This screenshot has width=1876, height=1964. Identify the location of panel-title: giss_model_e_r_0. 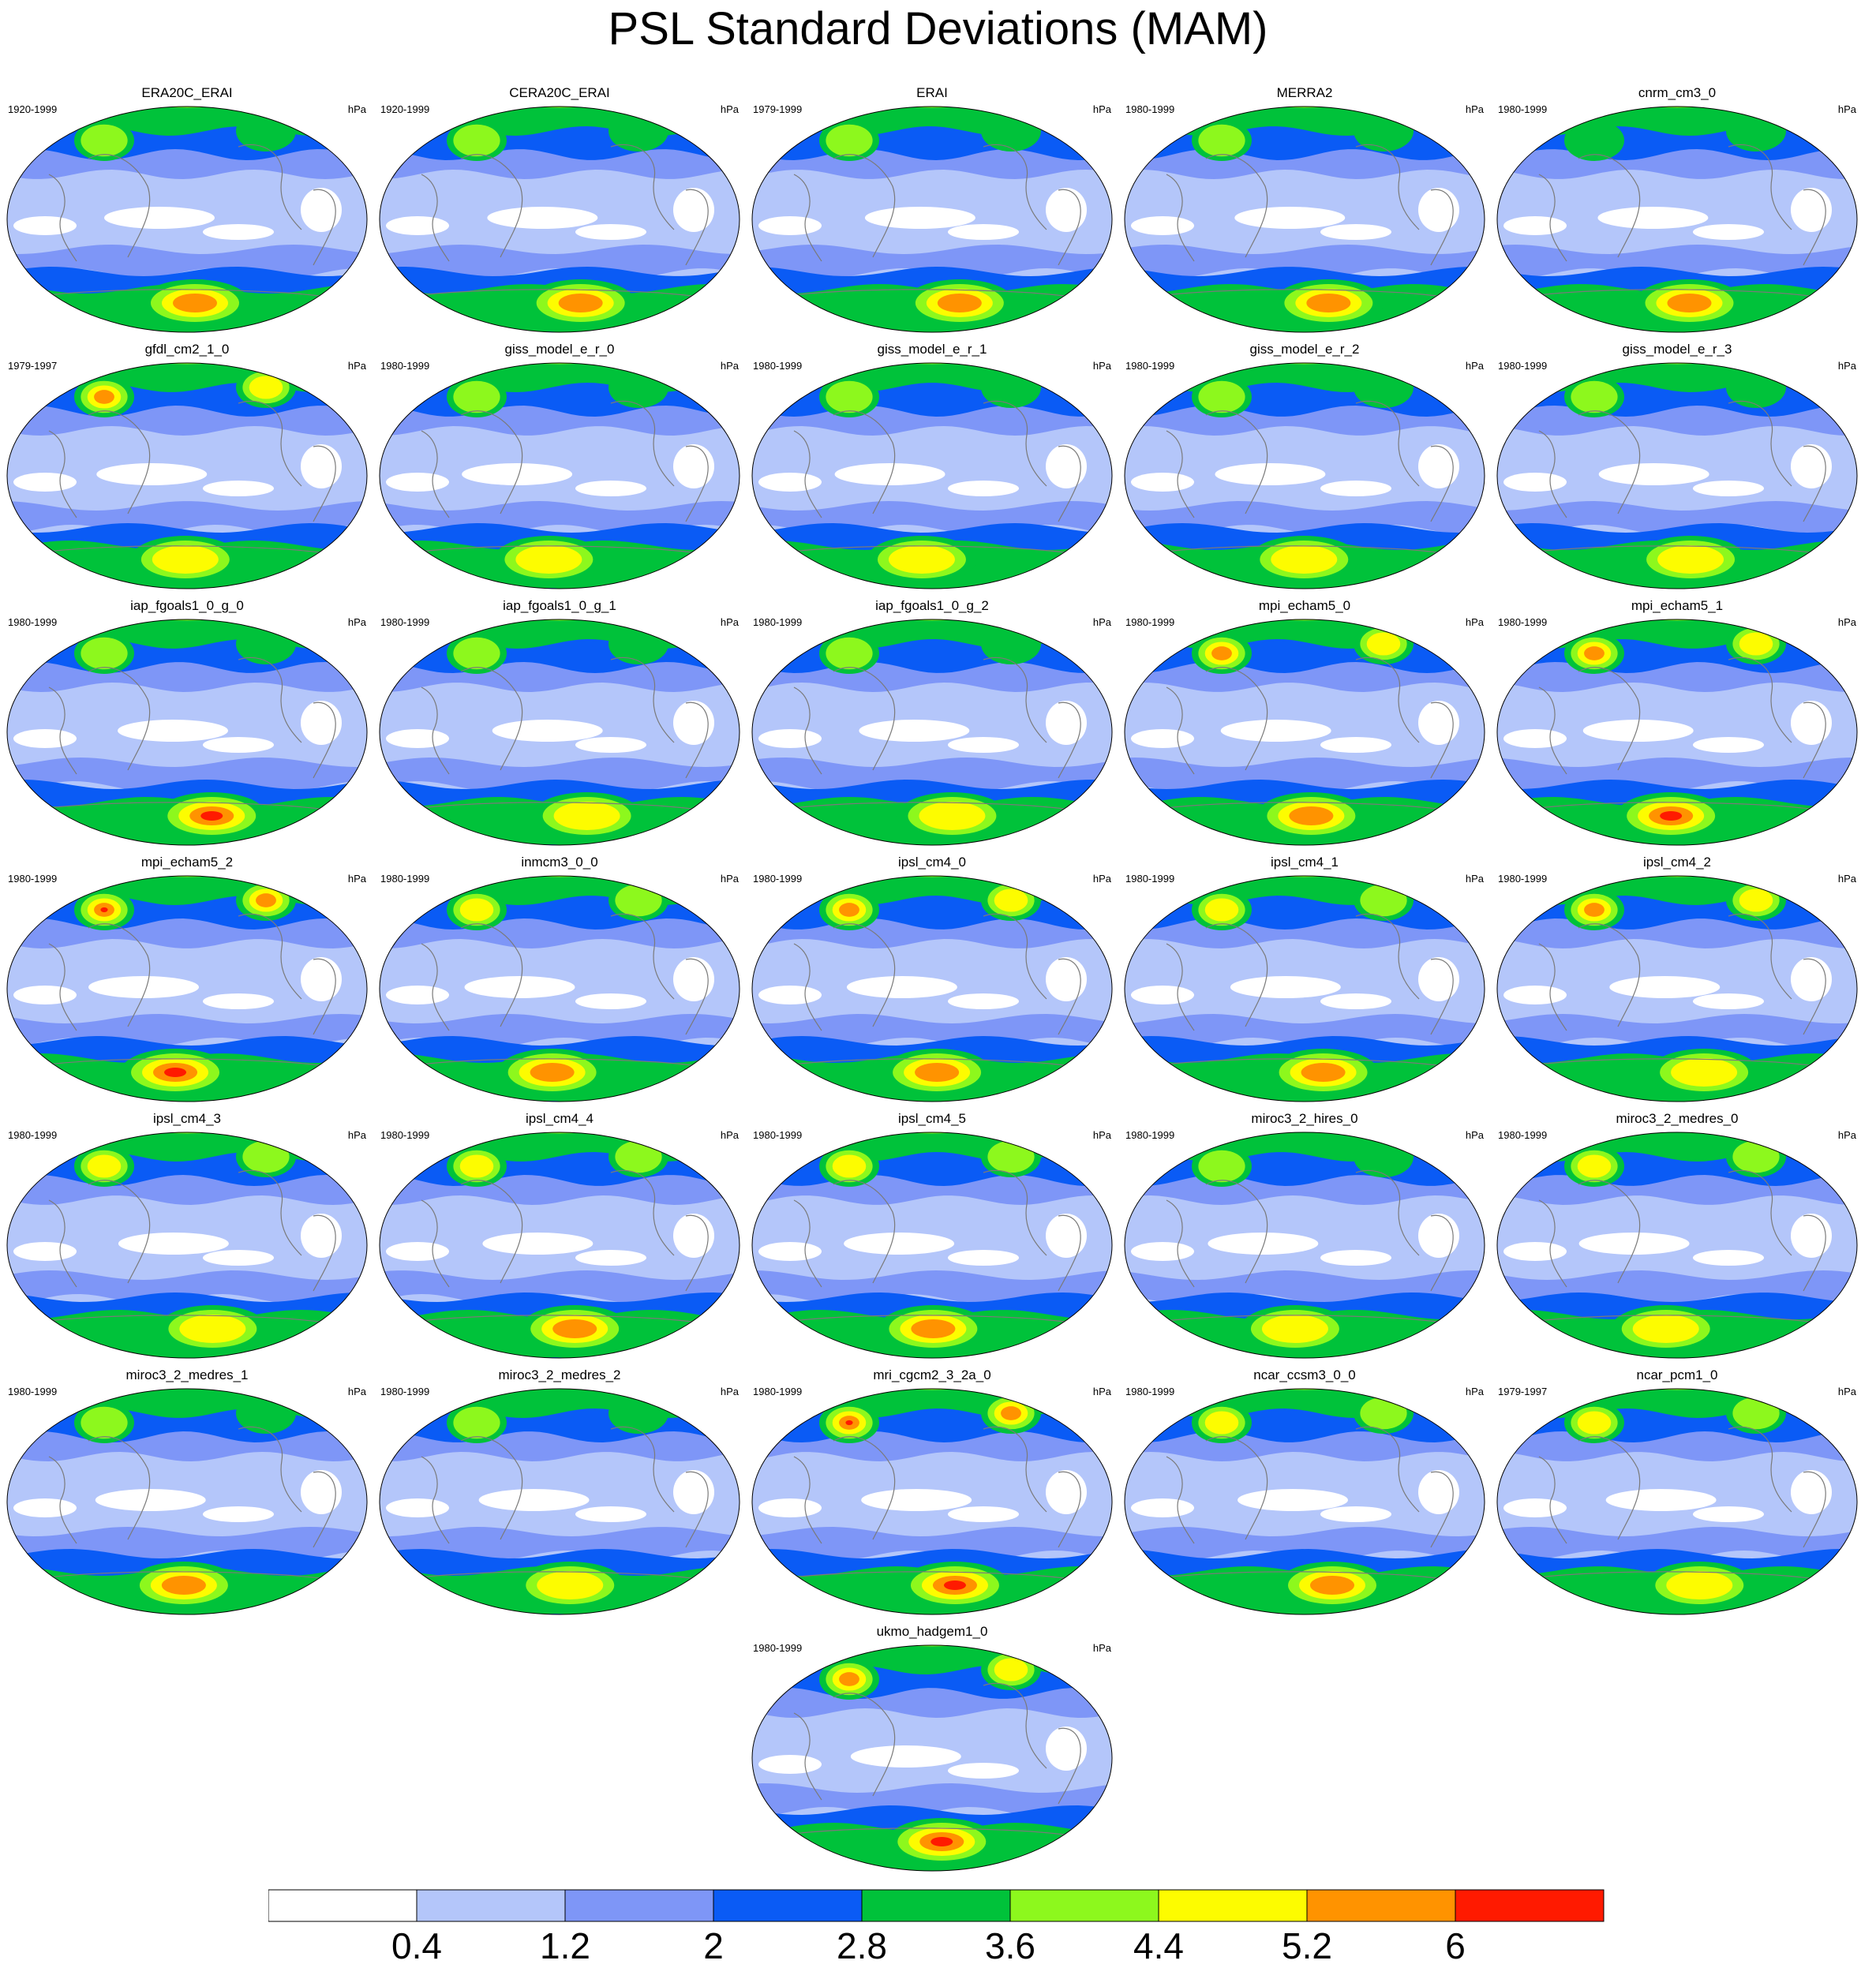
(559, 349).